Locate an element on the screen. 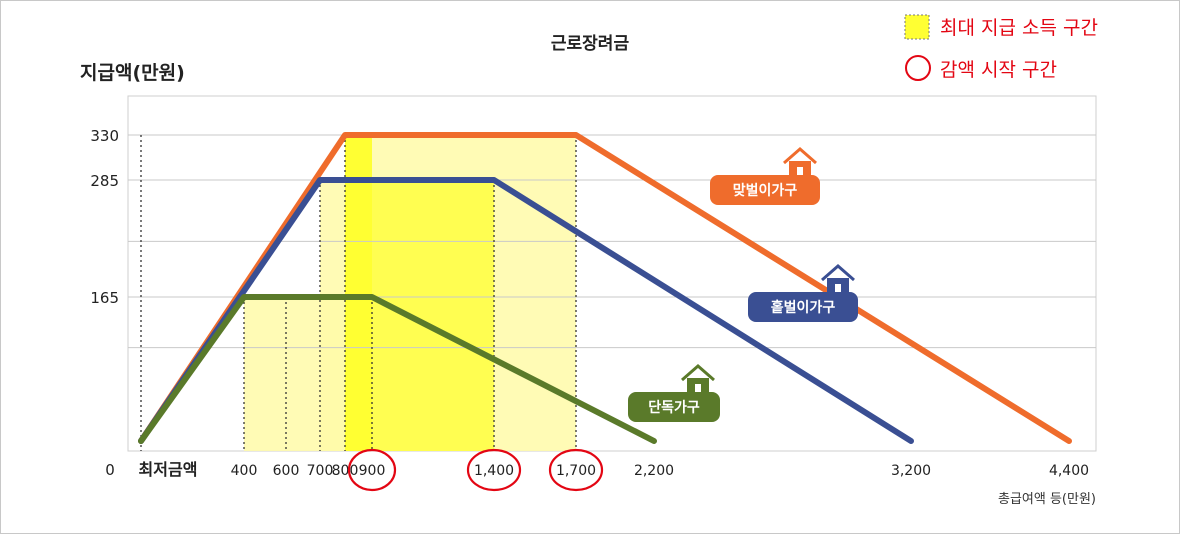 Image resolution: width=1180 pixels, height=534 pixels. legend-reduction-label: 감액 시작 구간 is located at coordinates (998, 70).